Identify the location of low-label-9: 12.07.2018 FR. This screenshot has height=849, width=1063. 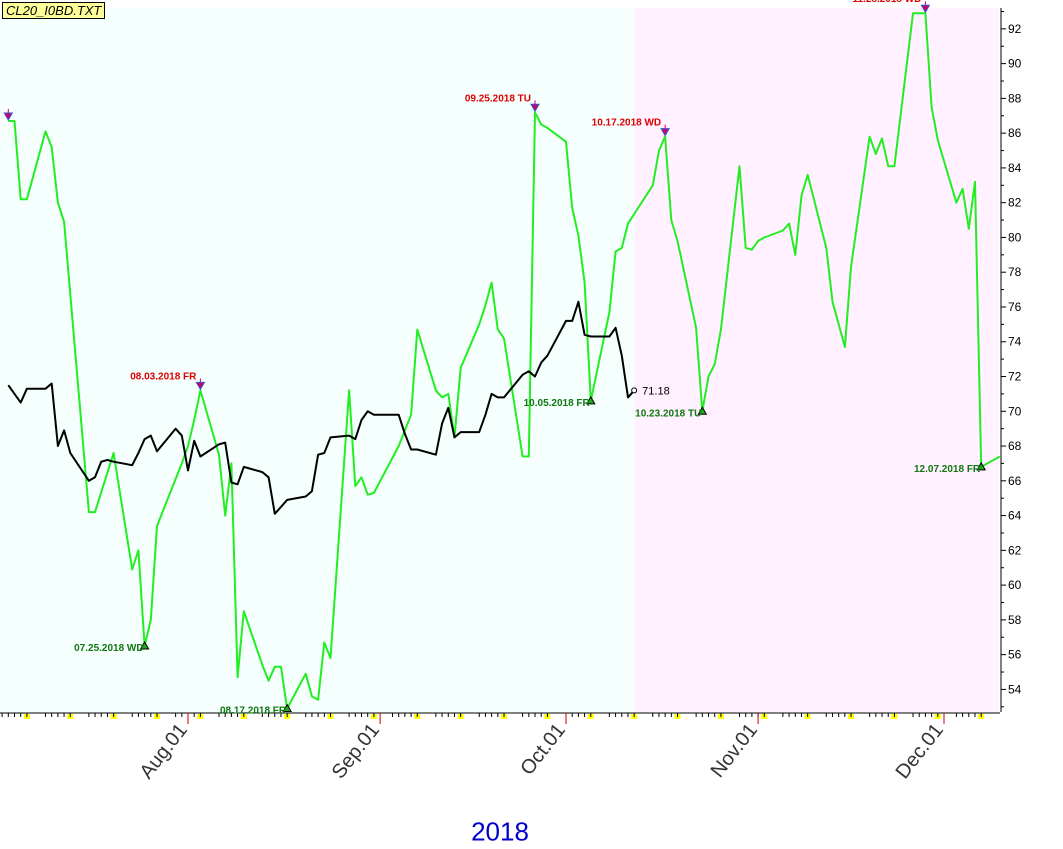
(947, 469).